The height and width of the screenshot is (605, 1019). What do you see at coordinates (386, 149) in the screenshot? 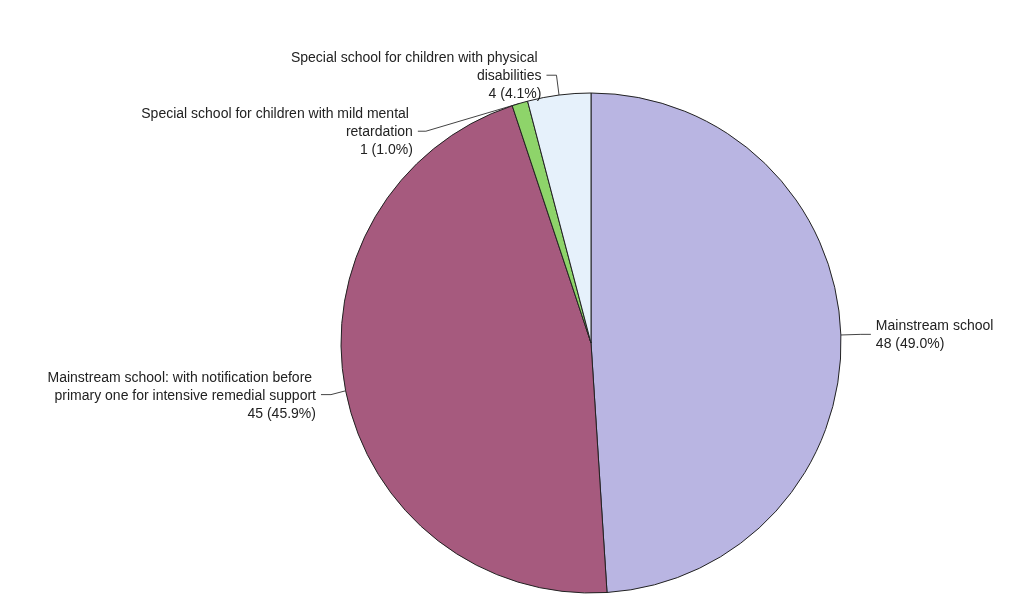
I see `data-label: 1 (1.0%)` at bounding box center [386, 149].